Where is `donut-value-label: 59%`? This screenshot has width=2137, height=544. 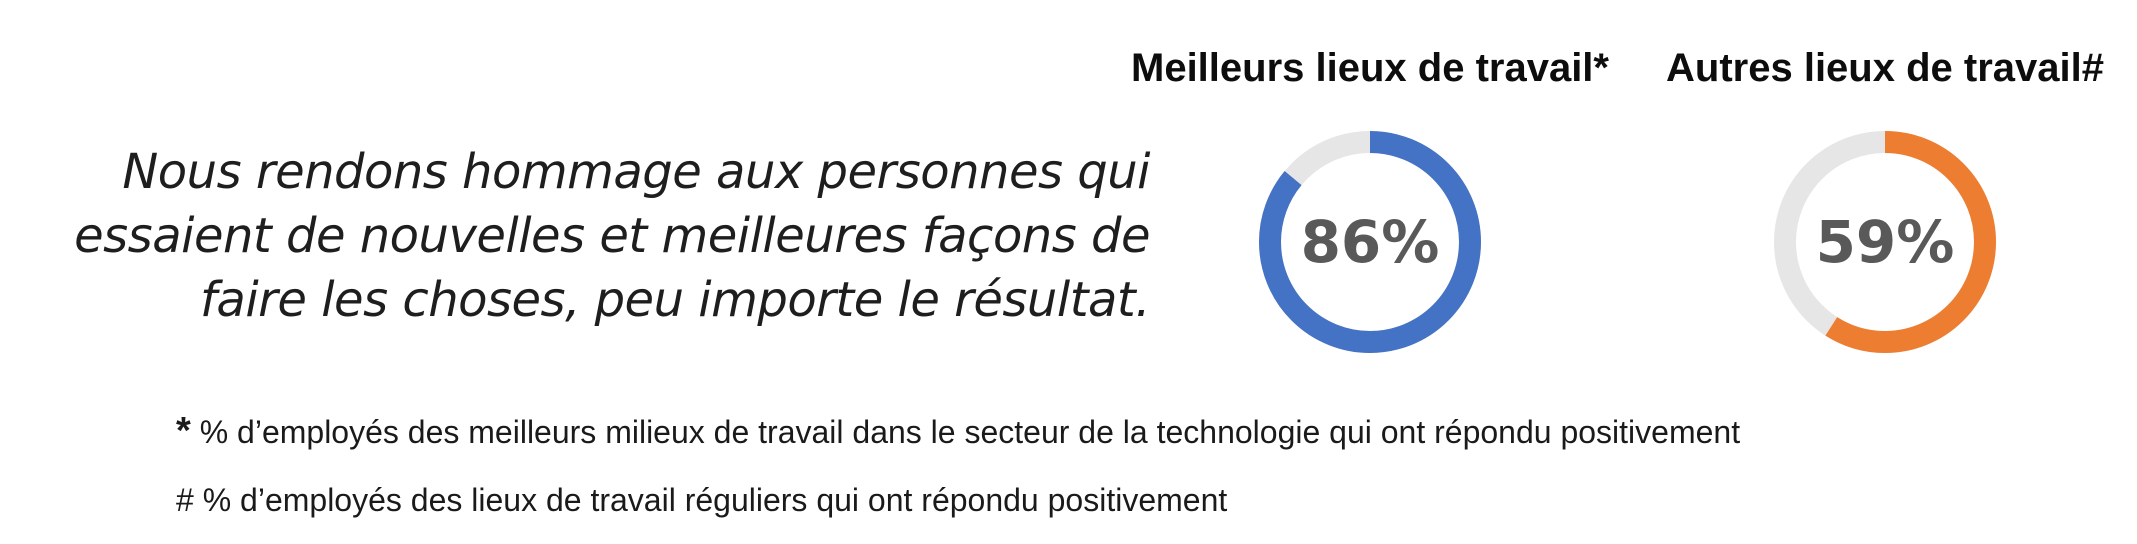
donut-value-label: 59% is located at coordinates (1885, 242).